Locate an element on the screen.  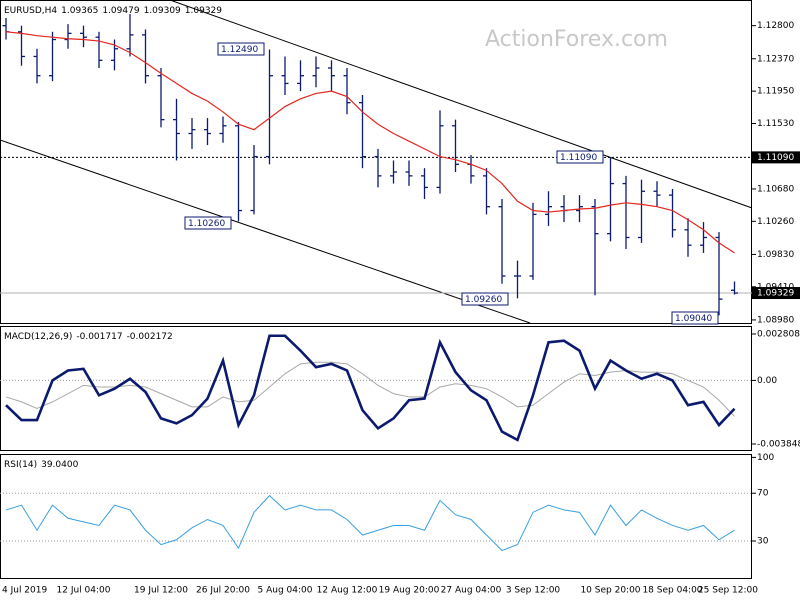
y-tick-label: 100 is located at coordinates (765, 458).